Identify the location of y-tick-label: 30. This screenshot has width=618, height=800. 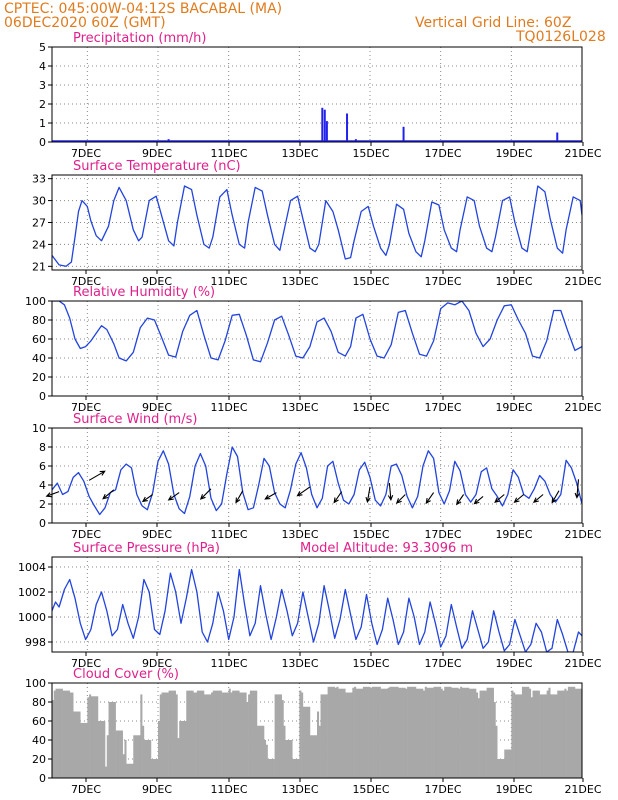
(39, 201).